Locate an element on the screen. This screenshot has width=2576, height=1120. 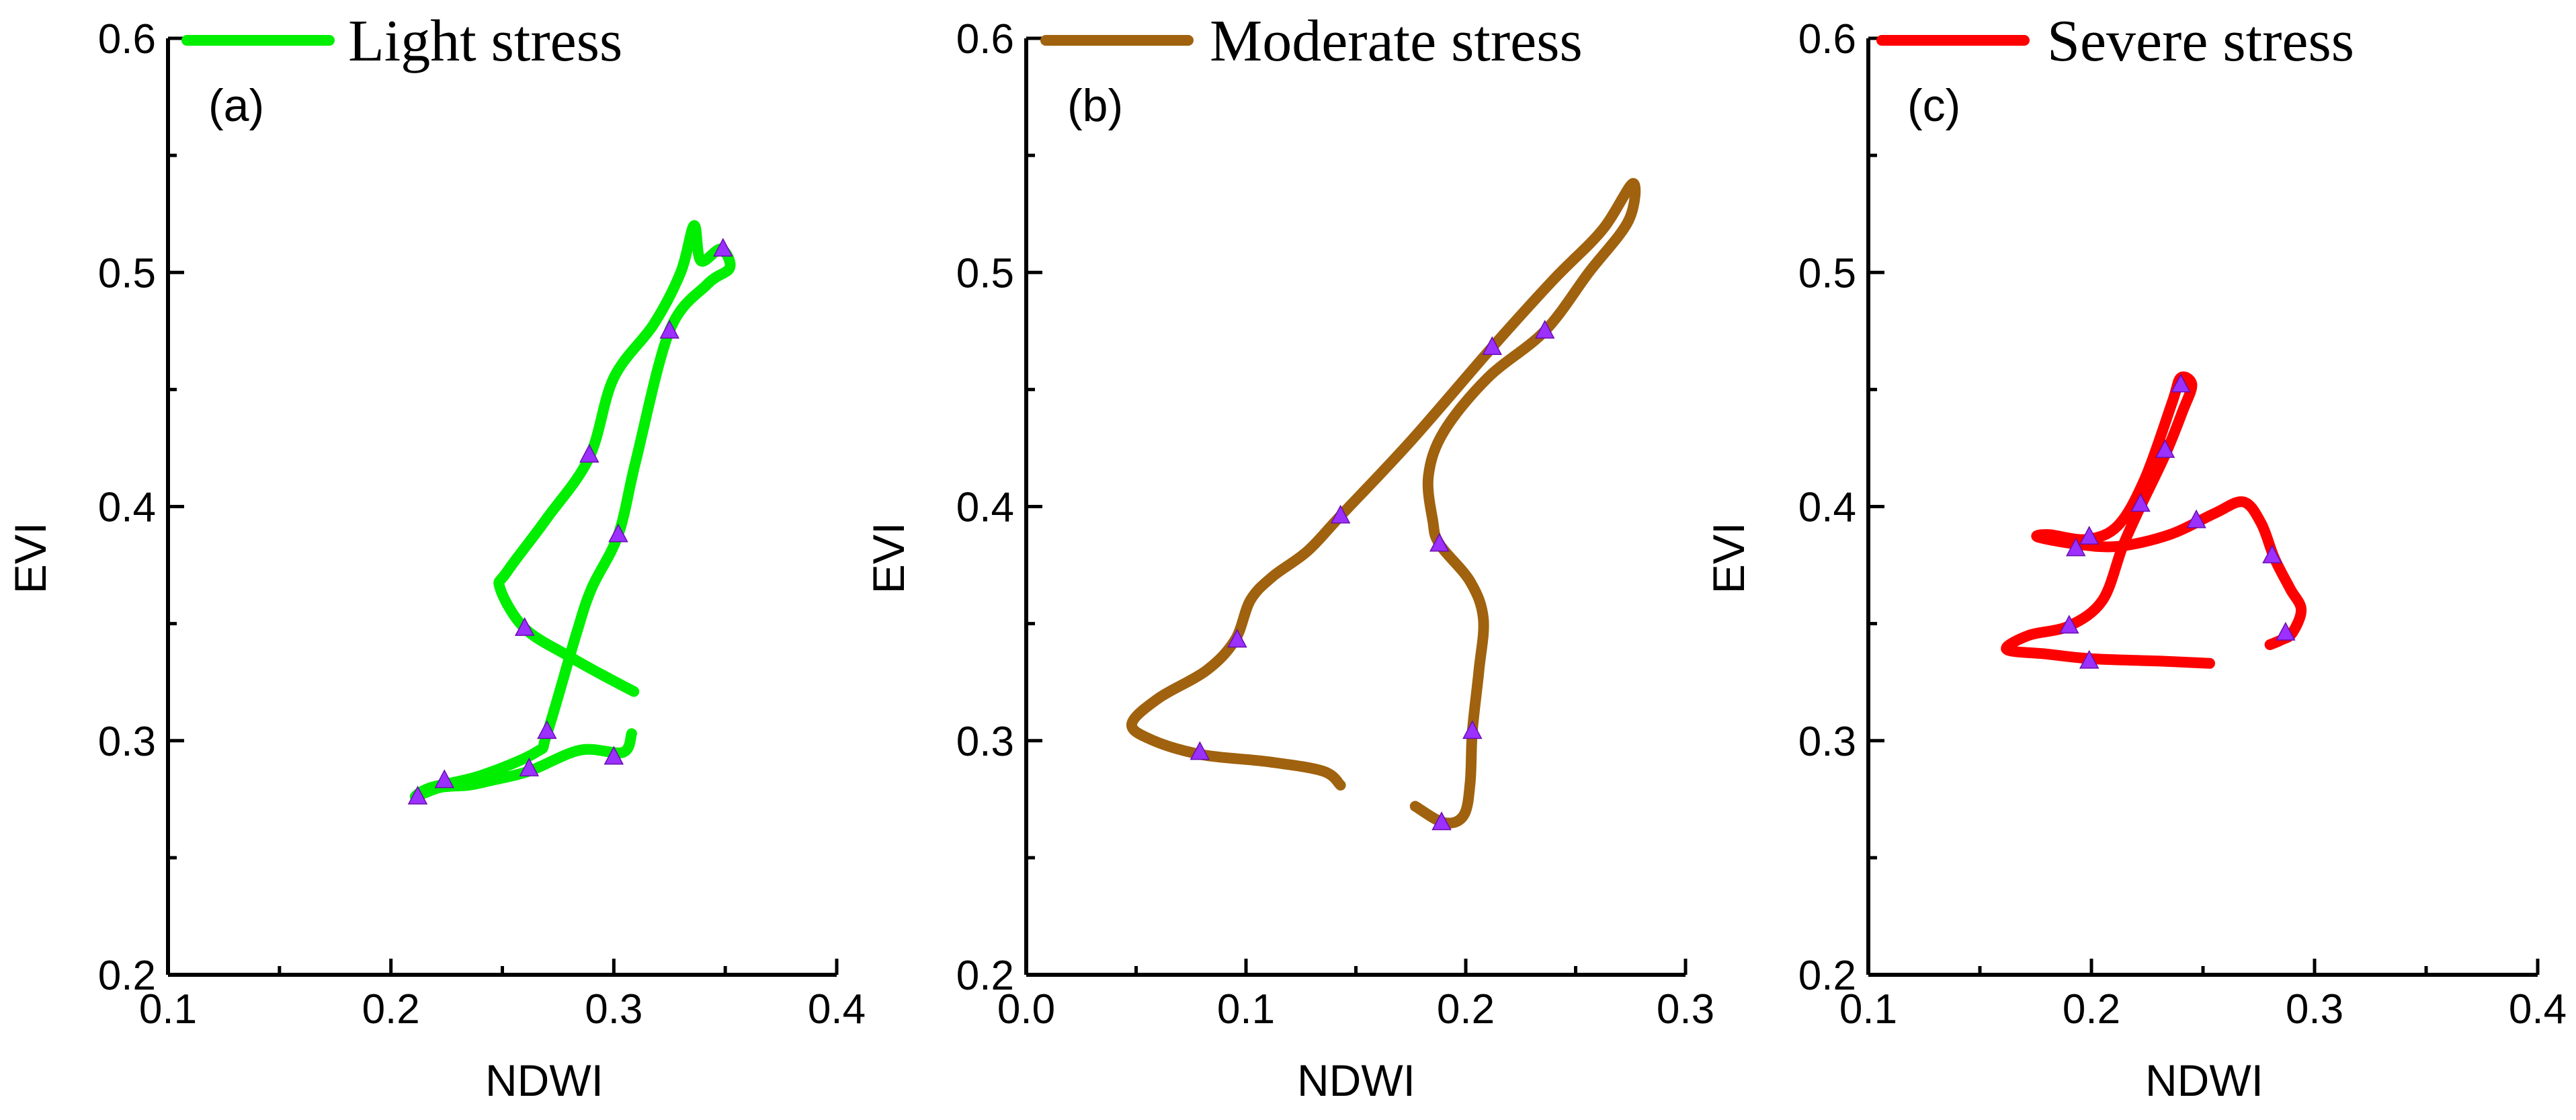
legend-label-moderate-stress: Moderate stress is located at coordinates (1396, 42).